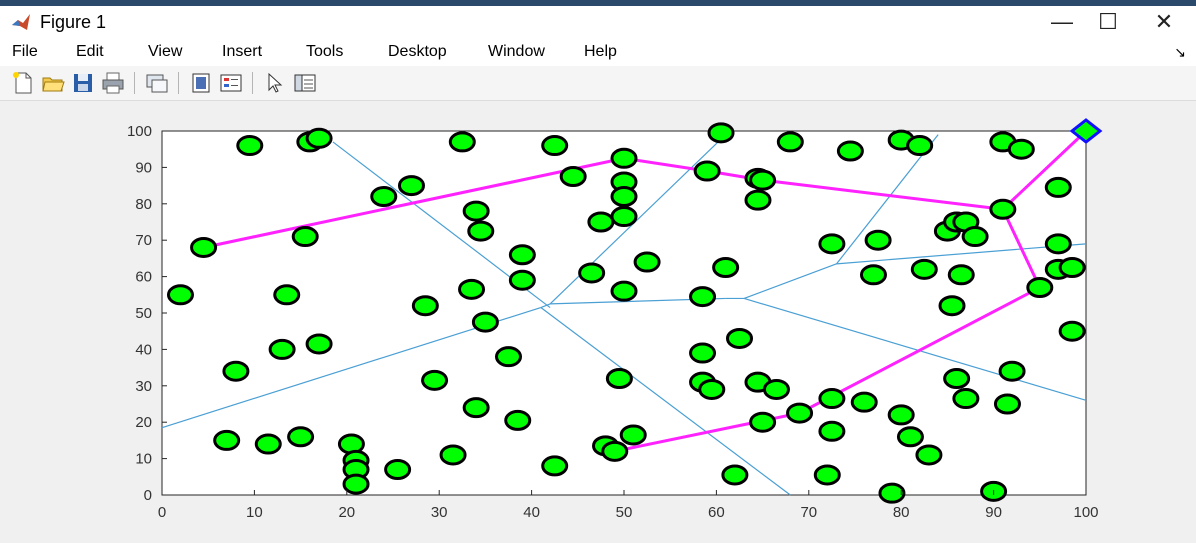 The height and width of the screenshot is (543, 1196). Describe the element at coordinates (83, 83) in the screenshot. I see `save-icon` at that location.